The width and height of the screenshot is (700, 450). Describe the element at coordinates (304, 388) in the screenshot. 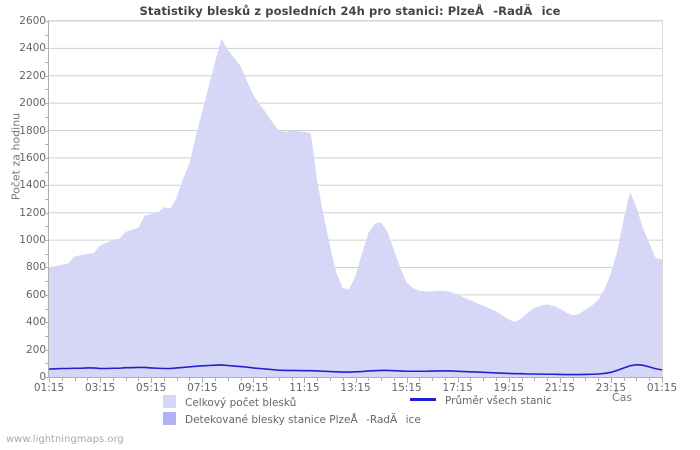

I see `x-tick-label: 11:15` at that location.